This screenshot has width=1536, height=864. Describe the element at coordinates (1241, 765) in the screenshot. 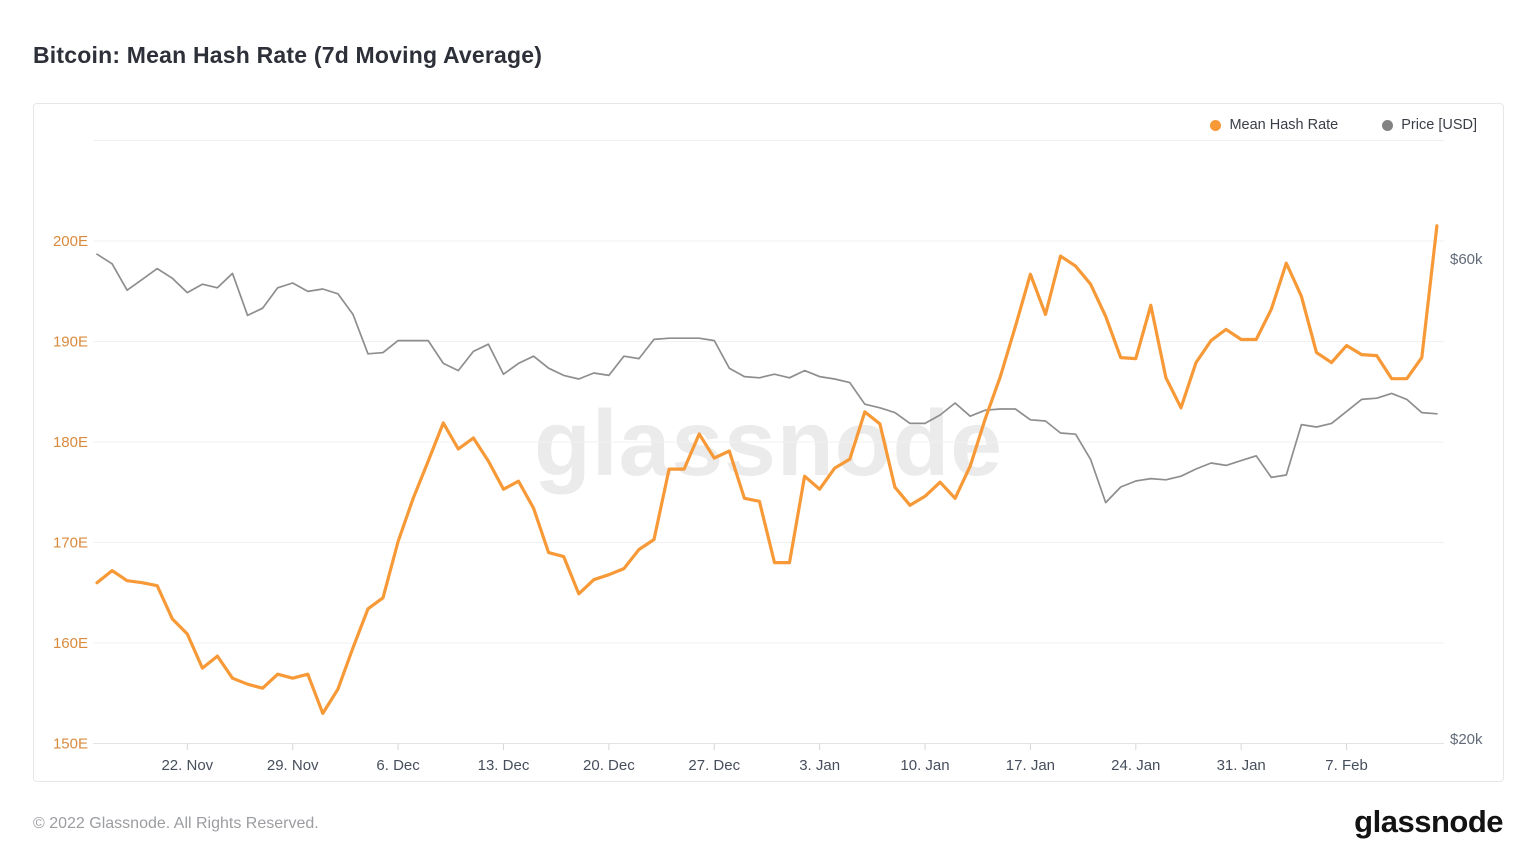

I see `x-axis-label: 31. Jan` at that location.